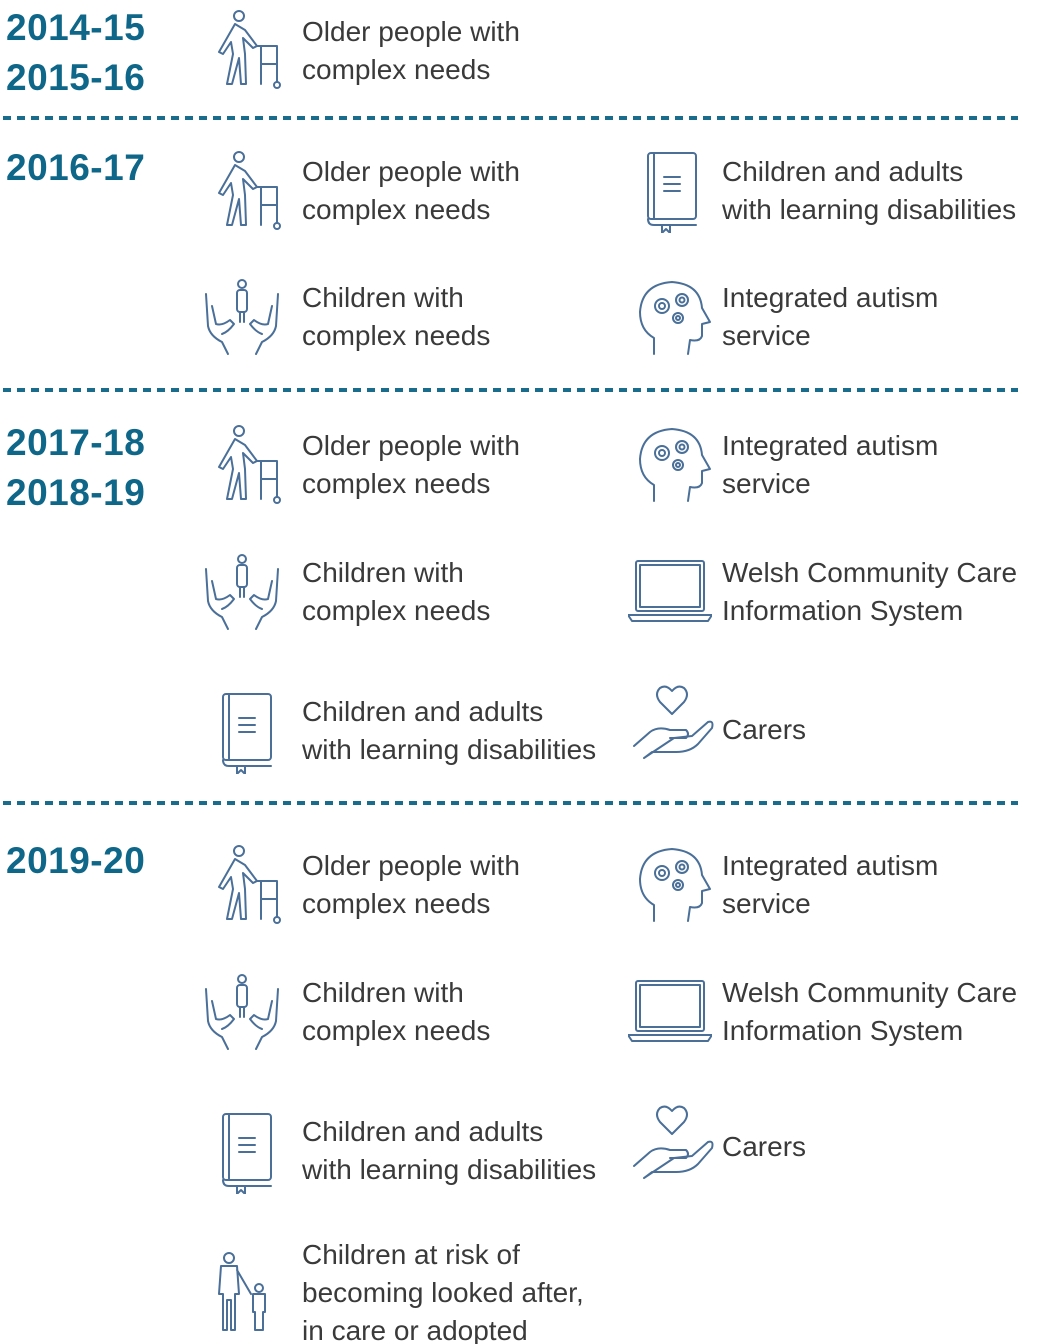 The height and width of the screenshot is (1344, 1052). I want to click on label-line: becoming looked after,, so click(443, 1292).